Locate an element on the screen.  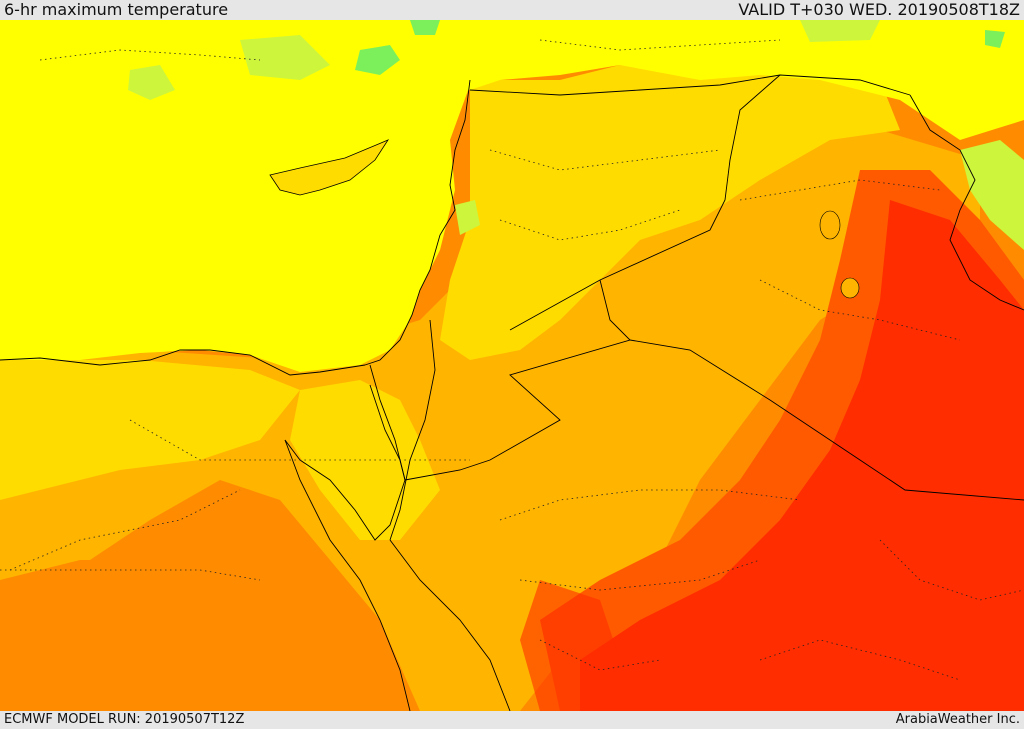
red-sea-east is located at coordinates (450, 625).